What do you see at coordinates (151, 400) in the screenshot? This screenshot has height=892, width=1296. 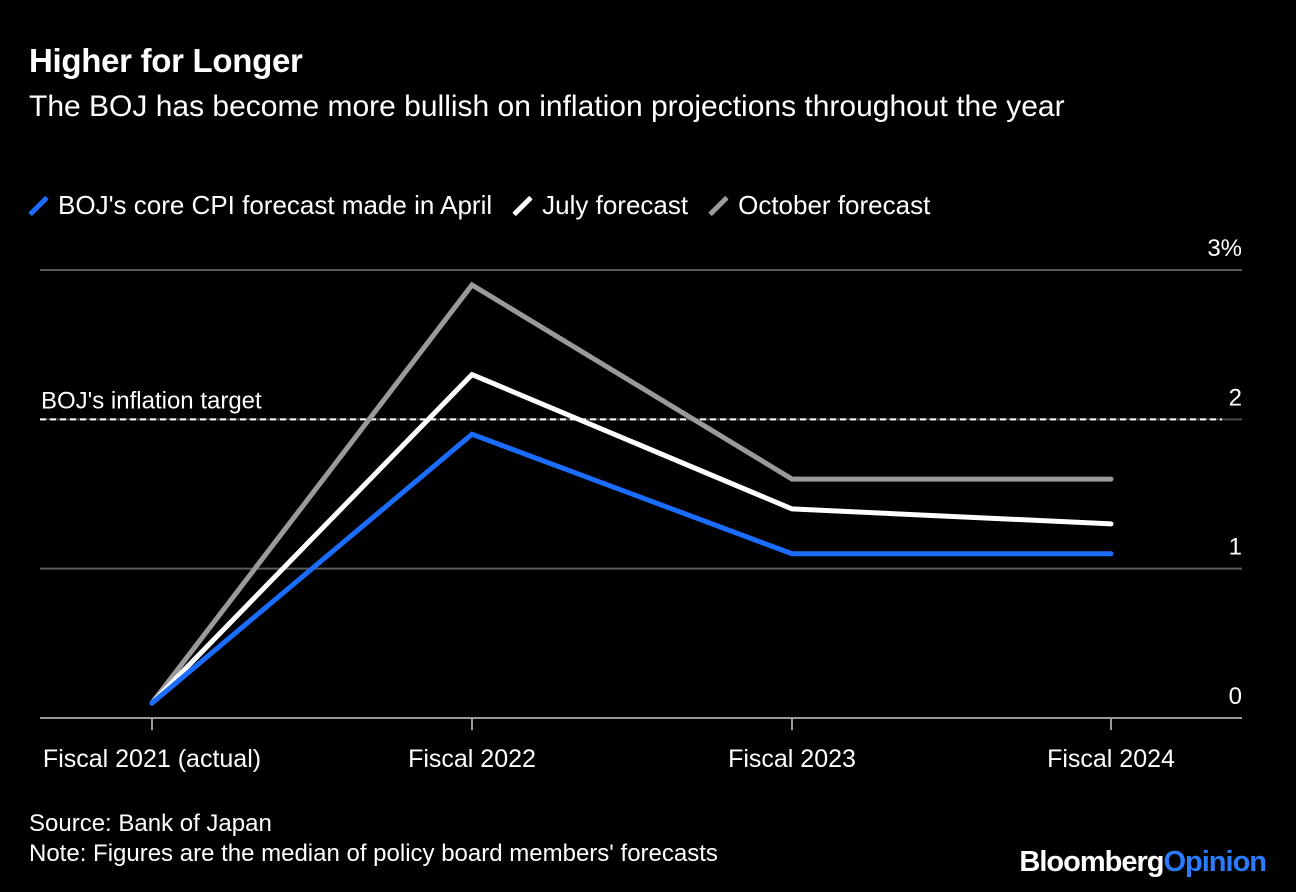 I see `inflation-target-label: BOJ's inflation target` at bounding box center [151, 400].